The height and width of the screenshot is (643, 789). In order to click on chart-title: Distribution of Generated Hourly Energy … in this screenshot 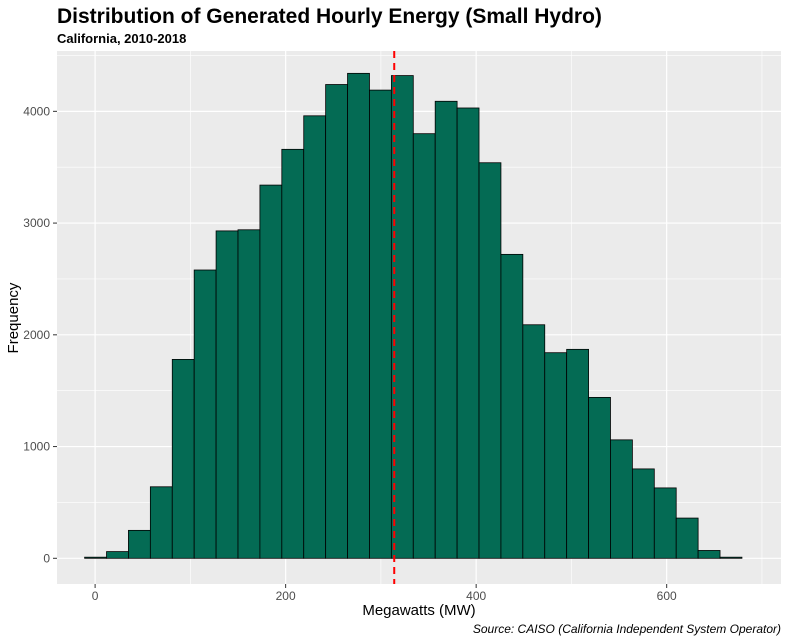, I will do `click(329, 16)`.